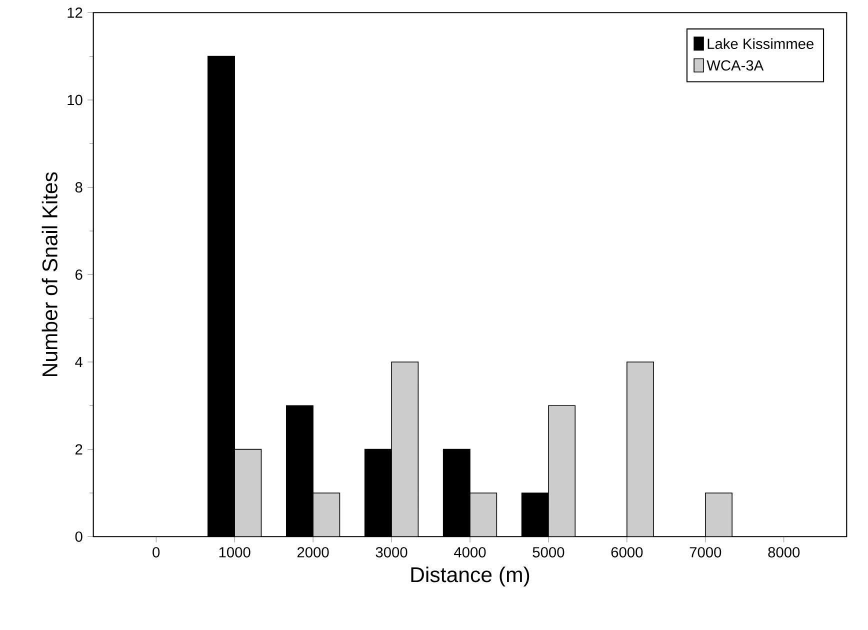 This screenshot has width=868, height=630. What do you see at coordinates (313, 552) in the screenshot?
I see `x-tick-label: 2000` at bounding box center [313, 552].